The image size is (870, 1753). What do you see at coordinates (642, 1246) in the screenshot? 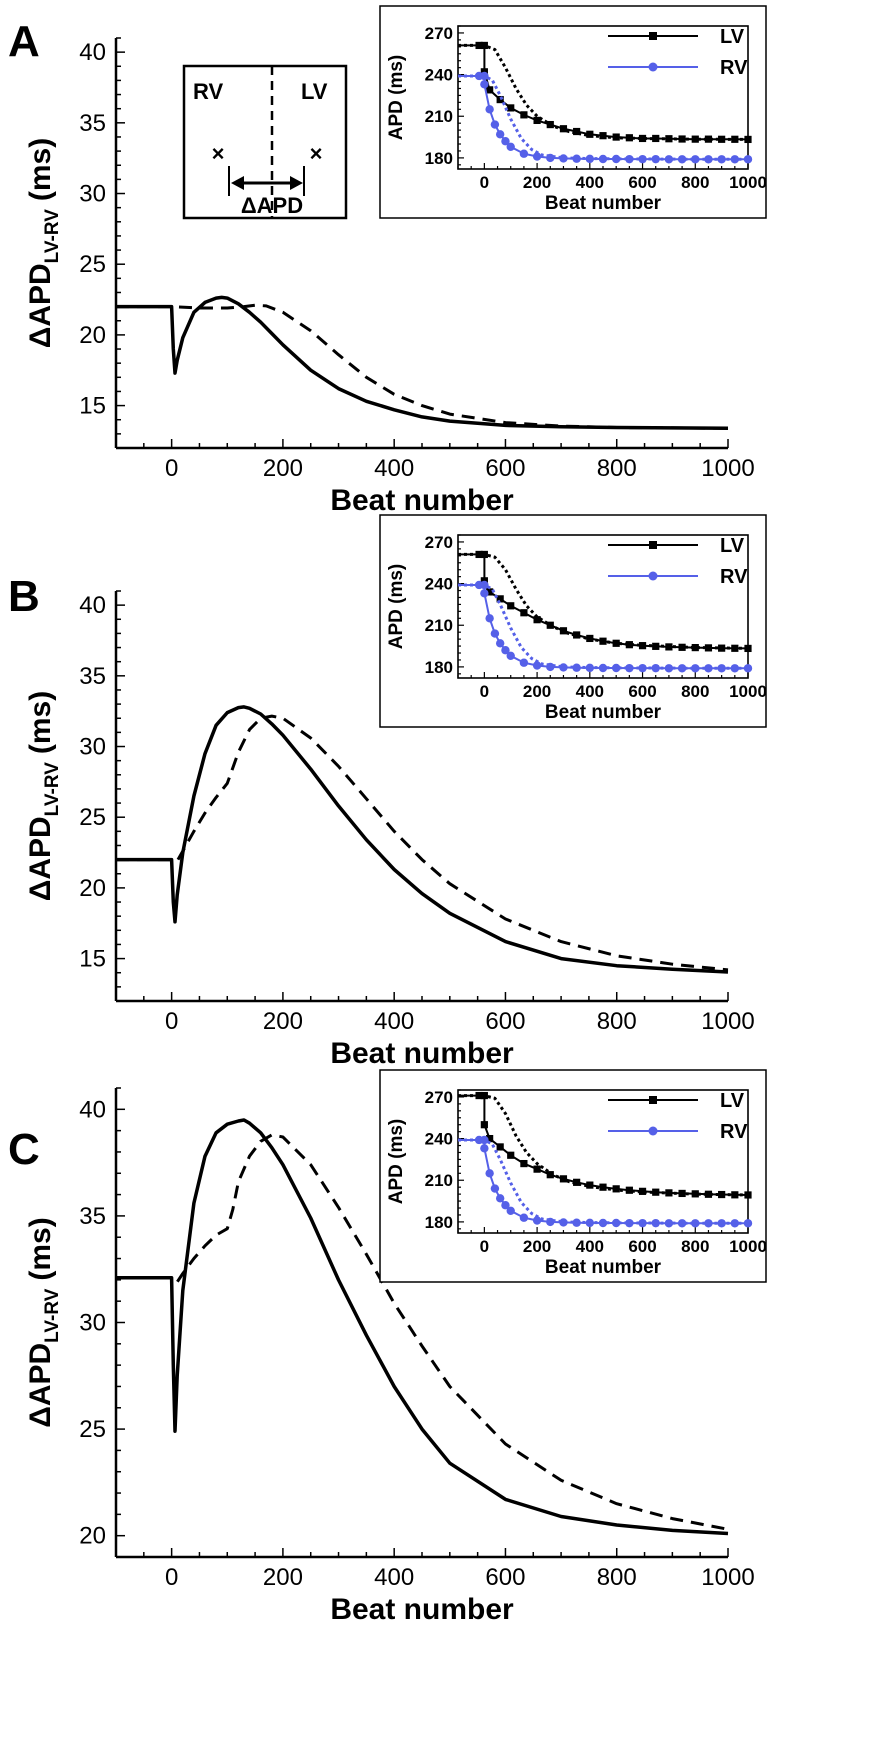
I see `inset-x-tick-label: 600` at bounding box center [642, 1246].